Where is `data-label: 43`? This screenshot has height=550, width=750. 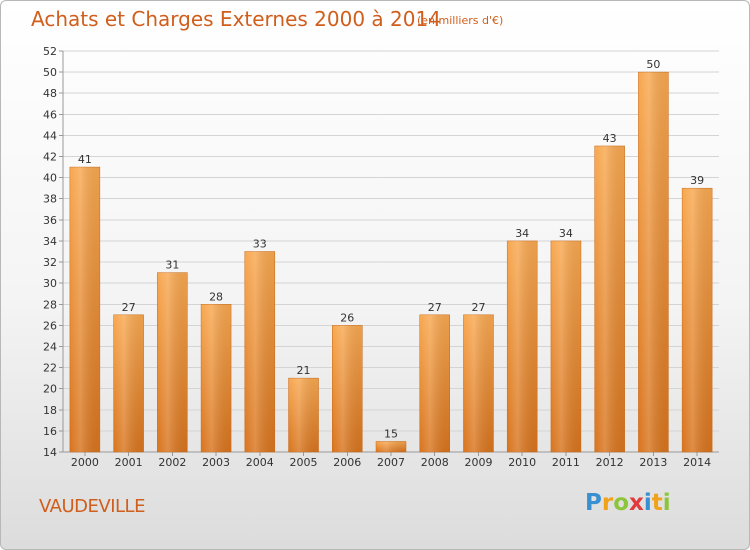 data-label: 43 is located at coordinates (610, 138).